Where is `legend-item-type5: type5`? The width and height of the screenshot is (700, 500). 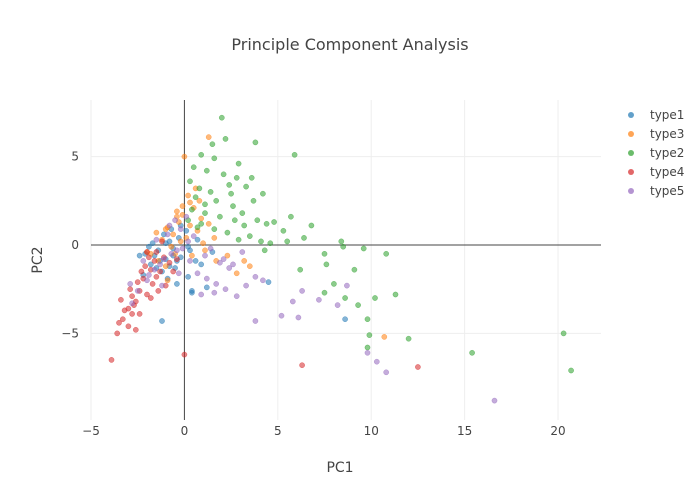 legend-item-type5: type5 is located at coordinates (656, 191).